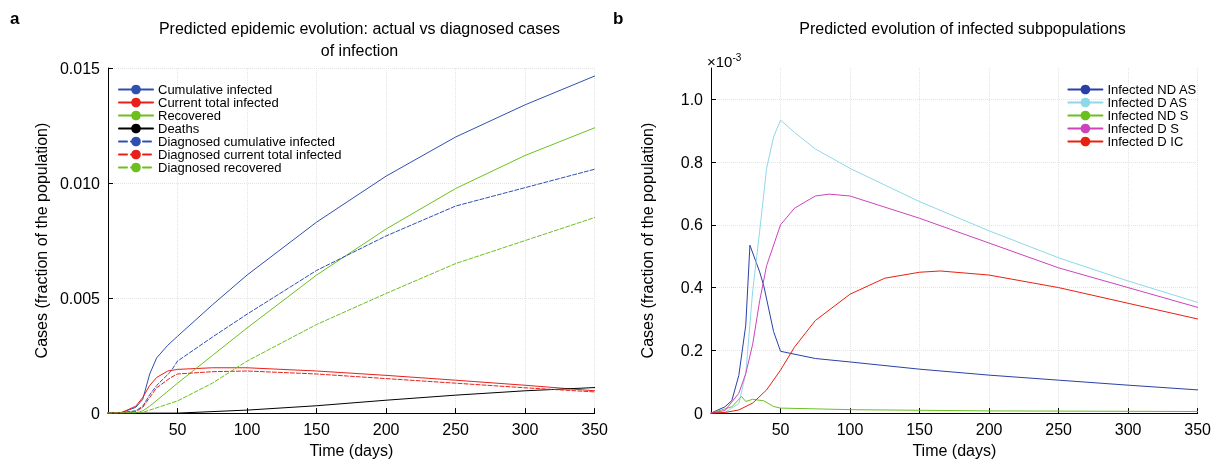  Describe the element at coordinates (179, 128) in the screenshot. I see `legend-label: Deaths` at that location.